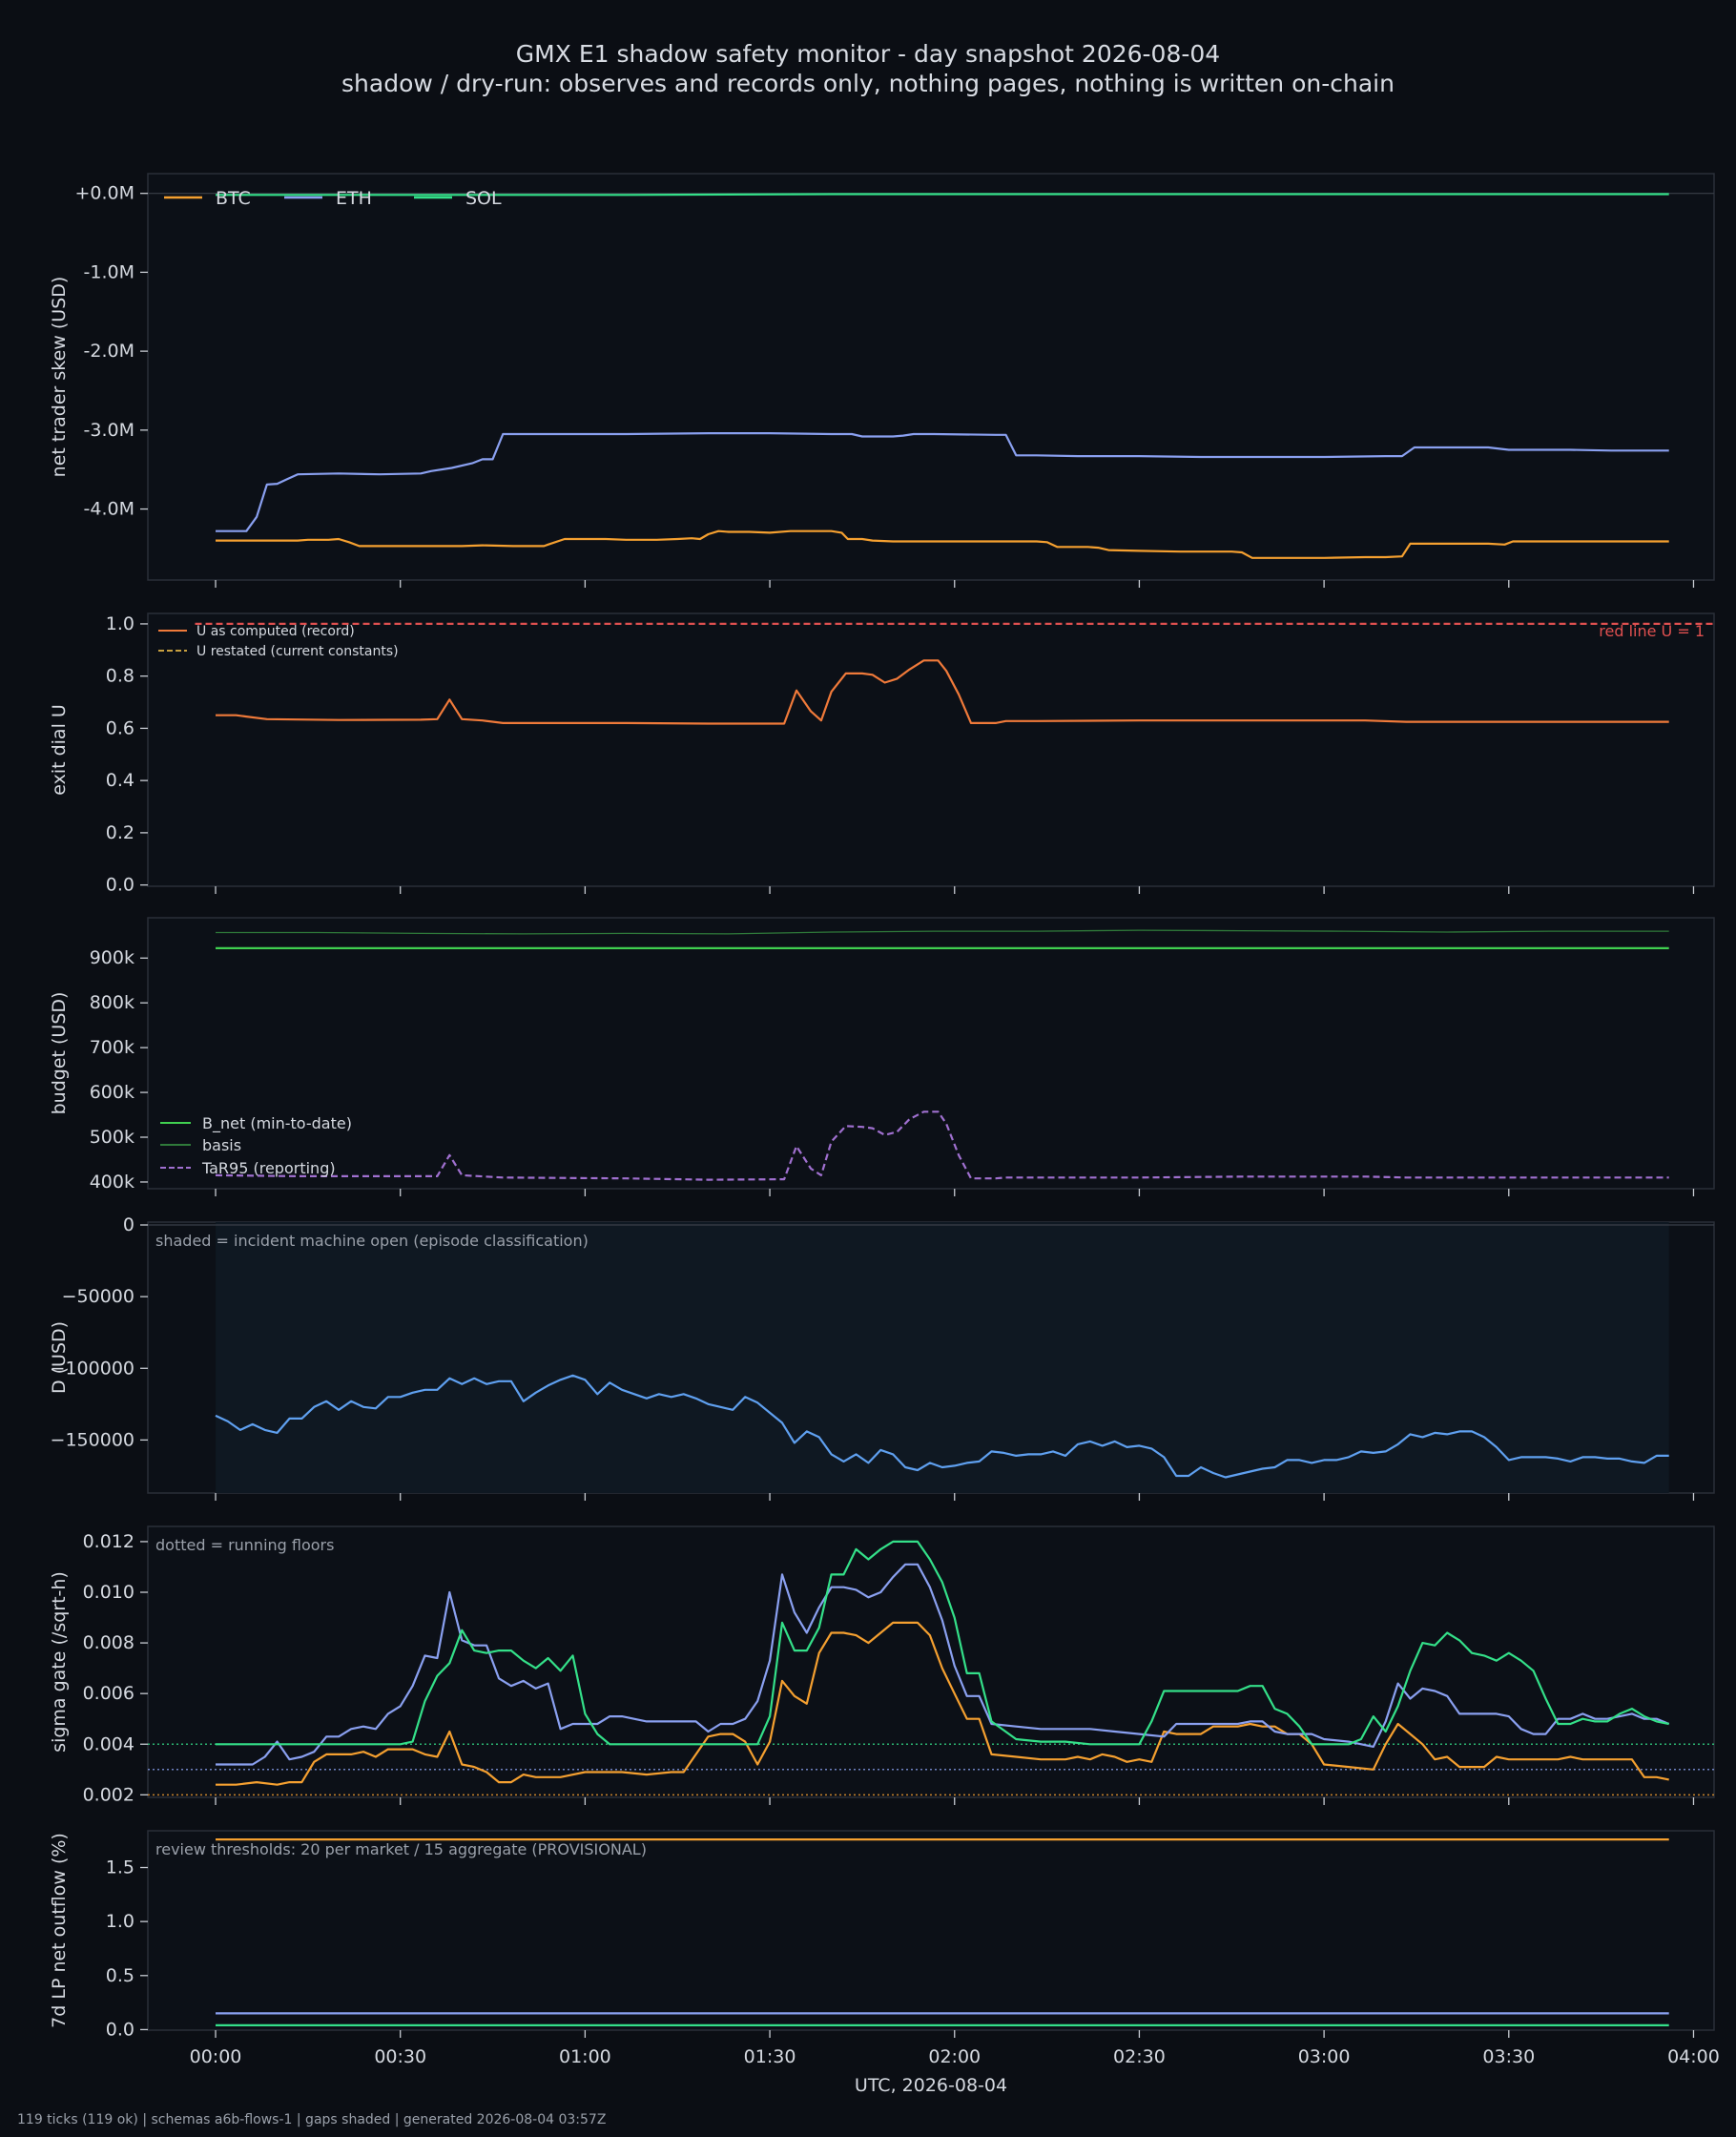 This screenshot has width=1736, height=2137. What do you see at coordinates (109, 509) in the screenshot?
I see `y-tick-label: -4.0M` at bounding box center [109, 509].